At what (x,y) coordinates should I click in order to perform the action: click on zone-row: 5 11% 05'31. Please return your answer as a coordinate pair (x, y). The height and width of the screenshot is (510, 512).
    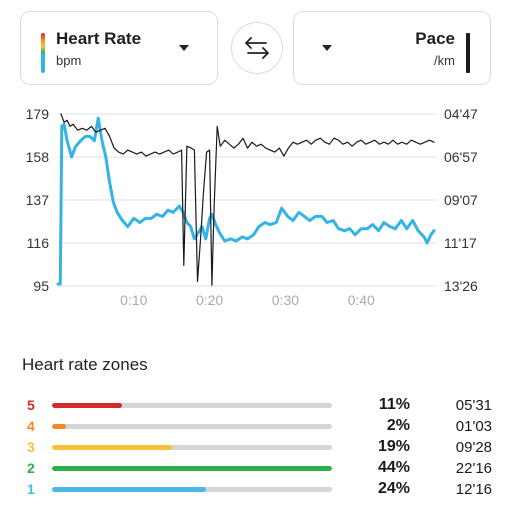
    Looking at the image, I should click on (256, 406).